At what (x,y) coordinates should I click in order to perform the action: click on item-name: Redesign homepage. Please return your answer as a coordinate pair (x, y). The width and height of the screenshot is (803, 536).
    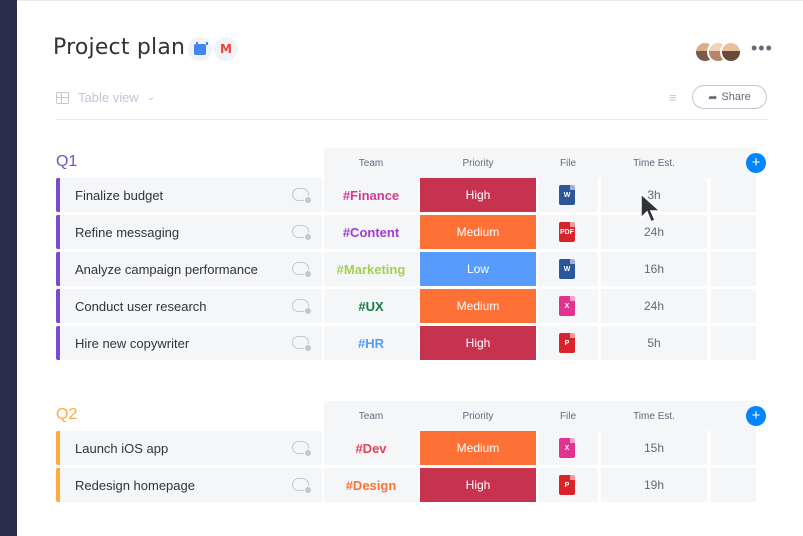
    Looking at the image, I should click on (135, 485).